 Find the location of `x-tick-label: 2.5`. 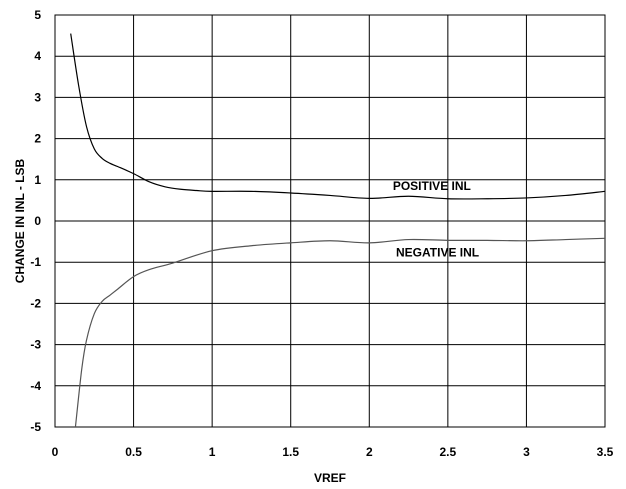

x-tick-label: 2.5 is located at coordinates (448, 452).